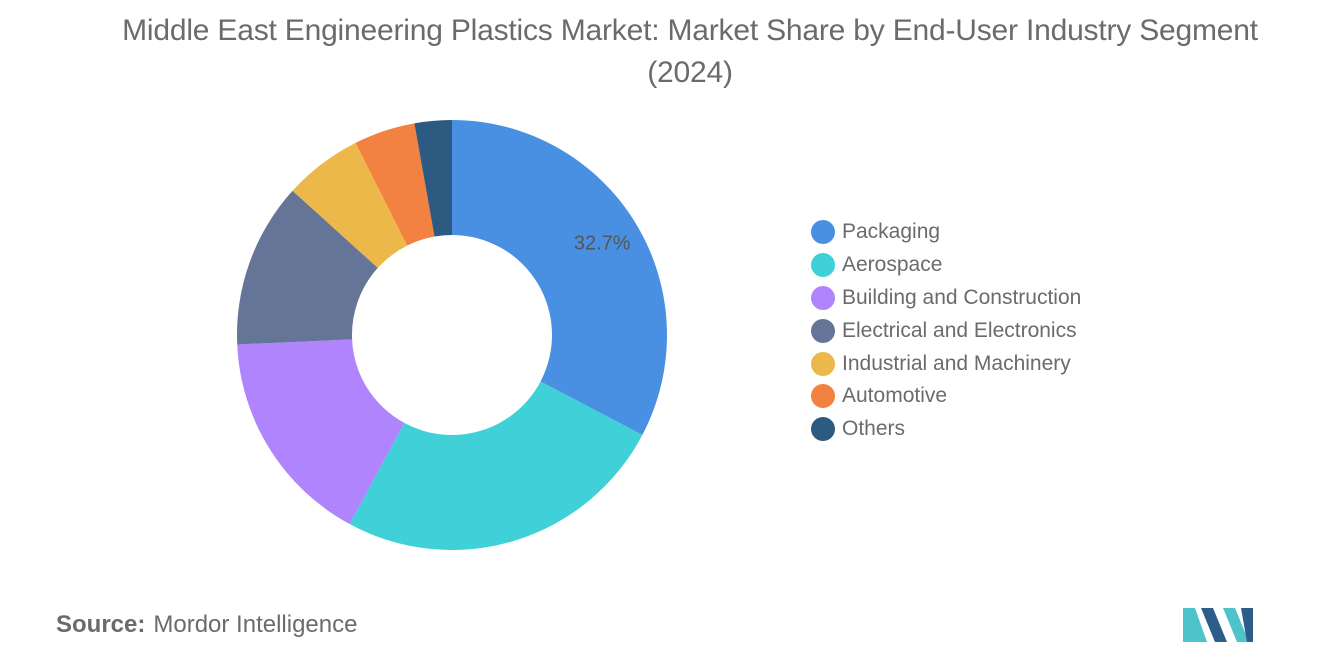  Describe the element at coordinates (823, 232) in the screenshot. I see `legend-swatch-packaging` at that location.